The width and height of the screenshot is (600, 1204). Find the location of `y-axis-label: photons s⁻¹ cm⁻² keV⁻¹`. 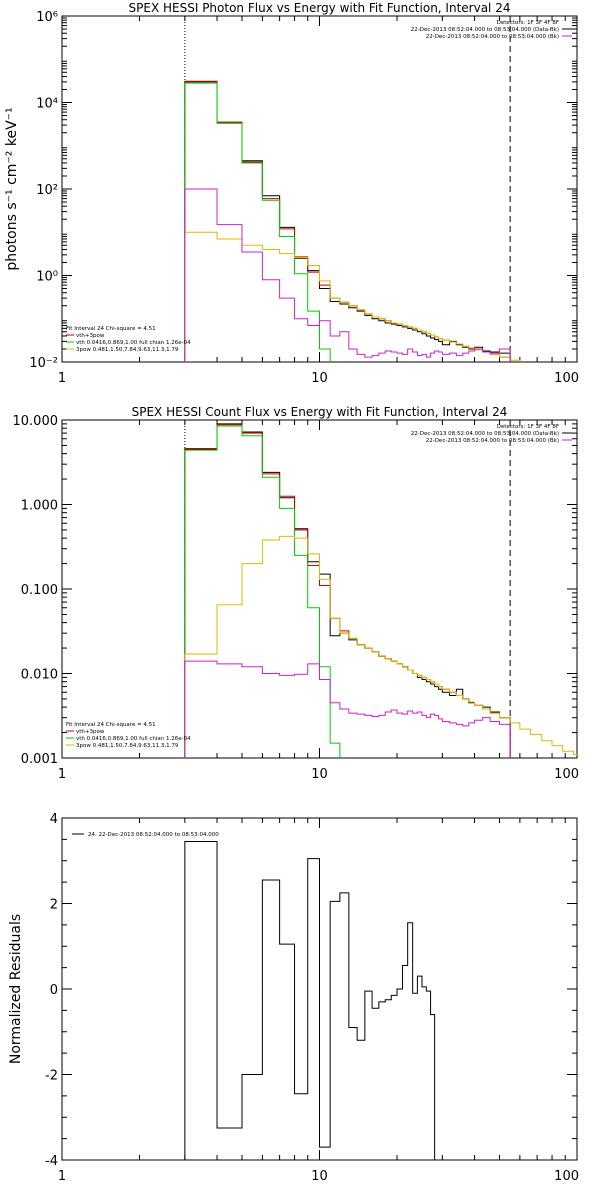

y-axis-label: photons s⁻¹ cm⁻² keV⁻¹ is located at coordinates (12, 188).